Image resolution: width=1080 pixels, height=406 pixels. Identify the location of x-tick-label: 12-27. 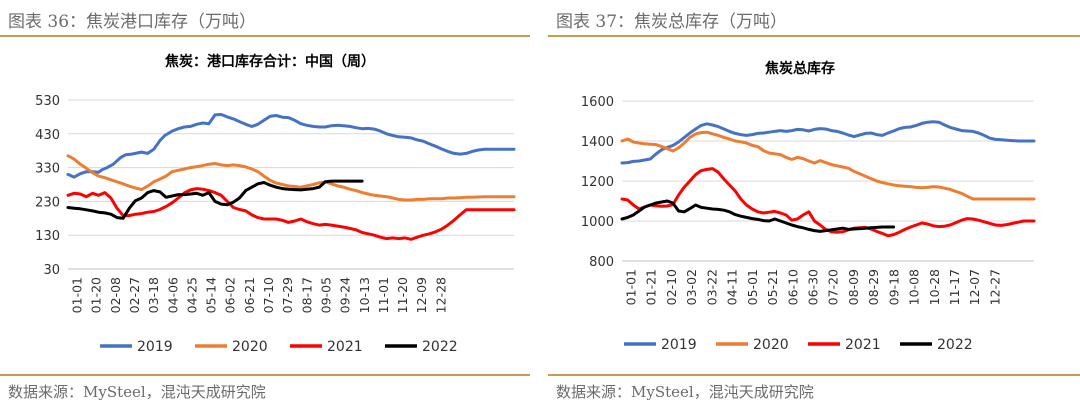
(994, 287).